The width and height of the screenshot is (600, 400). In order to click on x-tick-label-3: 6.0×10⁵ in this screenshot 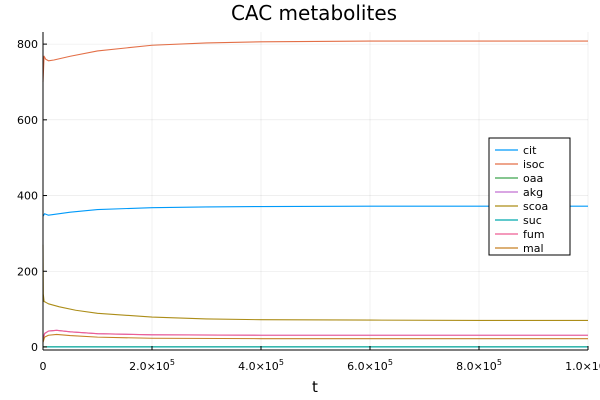, I will do `click(370, 365)`.